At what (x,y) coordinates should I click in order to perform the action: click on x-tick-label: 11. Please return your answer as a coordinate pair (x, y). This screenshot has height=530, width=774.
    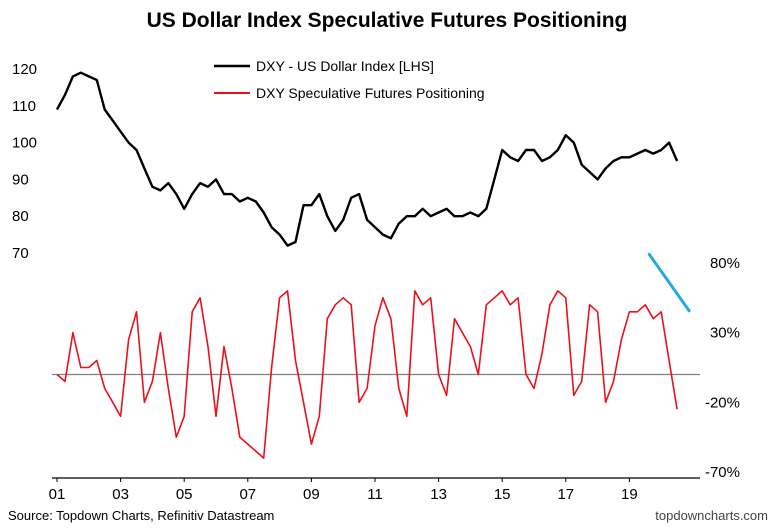
    Looking at the image, I should click on (375, 494).